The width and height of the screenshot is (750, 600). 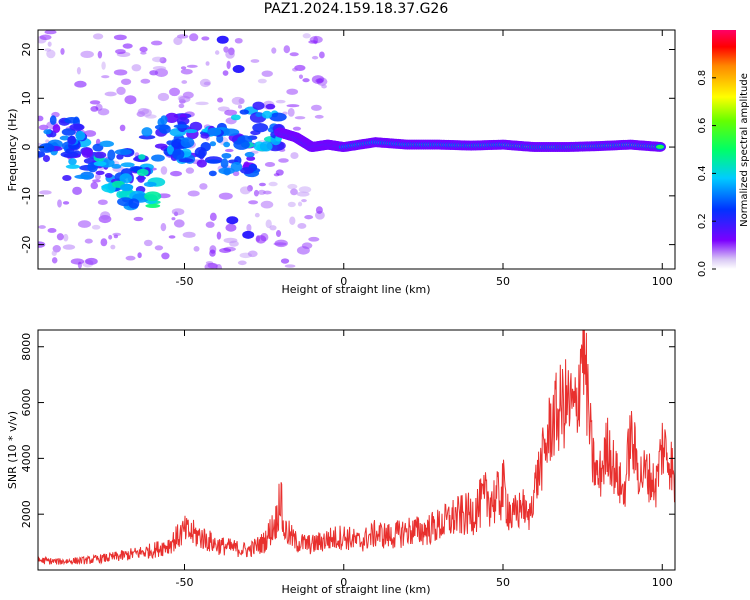 What do you see at coordinates (343, 281) in the screenshot?
I see `spectrogram-xtick-label: 0` at bounding box center [343, 281].